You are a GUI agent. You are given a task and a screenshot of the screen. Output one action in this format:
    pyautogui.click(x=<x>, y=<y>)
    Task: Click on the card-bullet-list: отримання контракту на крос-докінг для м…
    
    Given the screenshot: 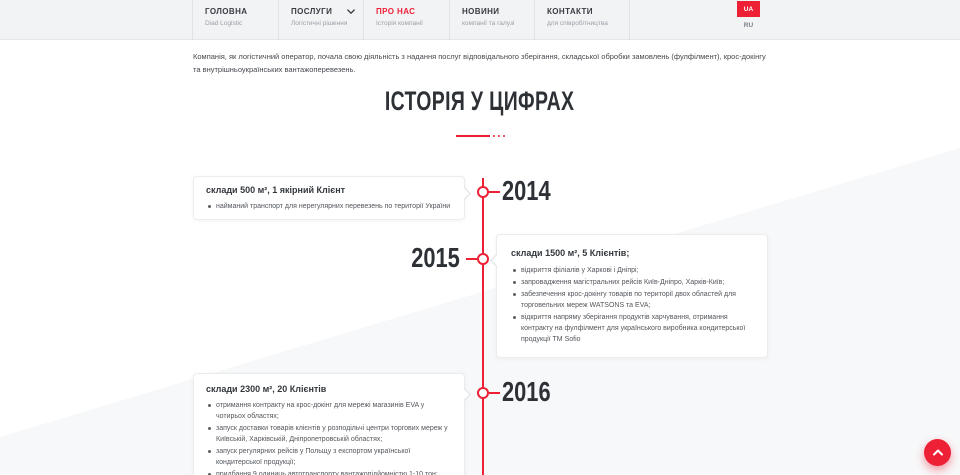 What is the action you would take?
    pyautogui.click(x=330, y=437)
    